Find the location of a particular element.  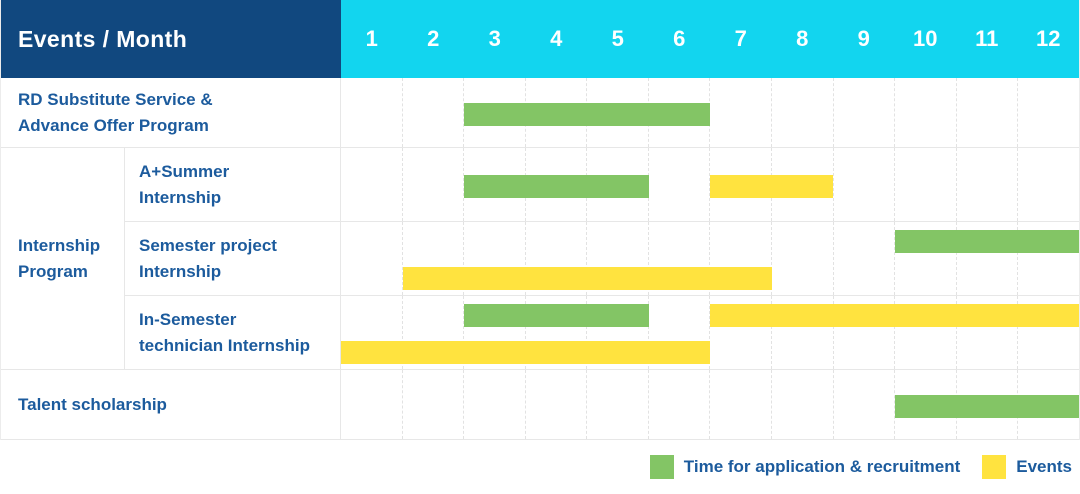

month-header-cell: 5 is located at coordinates (617, 38).